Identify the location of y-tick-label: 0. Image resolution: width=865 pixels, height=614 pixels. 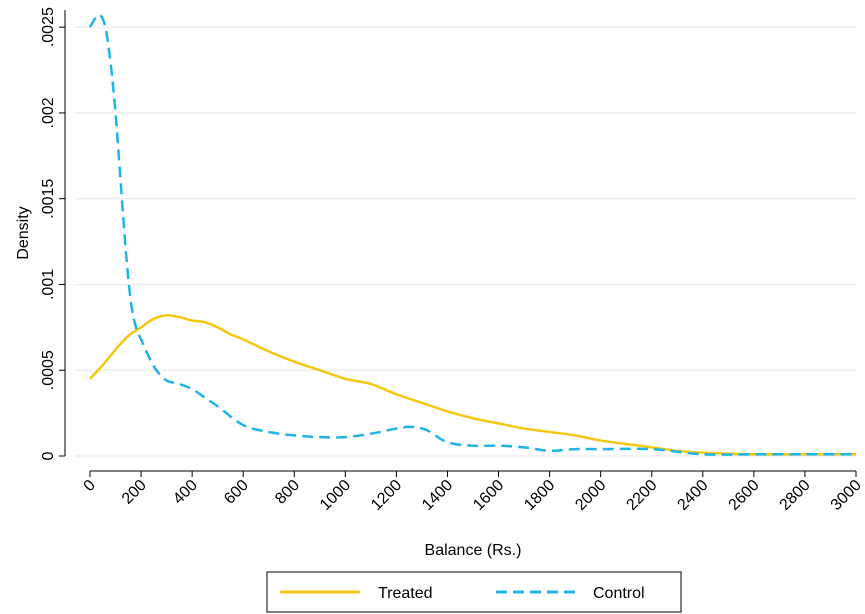
(48, 455).